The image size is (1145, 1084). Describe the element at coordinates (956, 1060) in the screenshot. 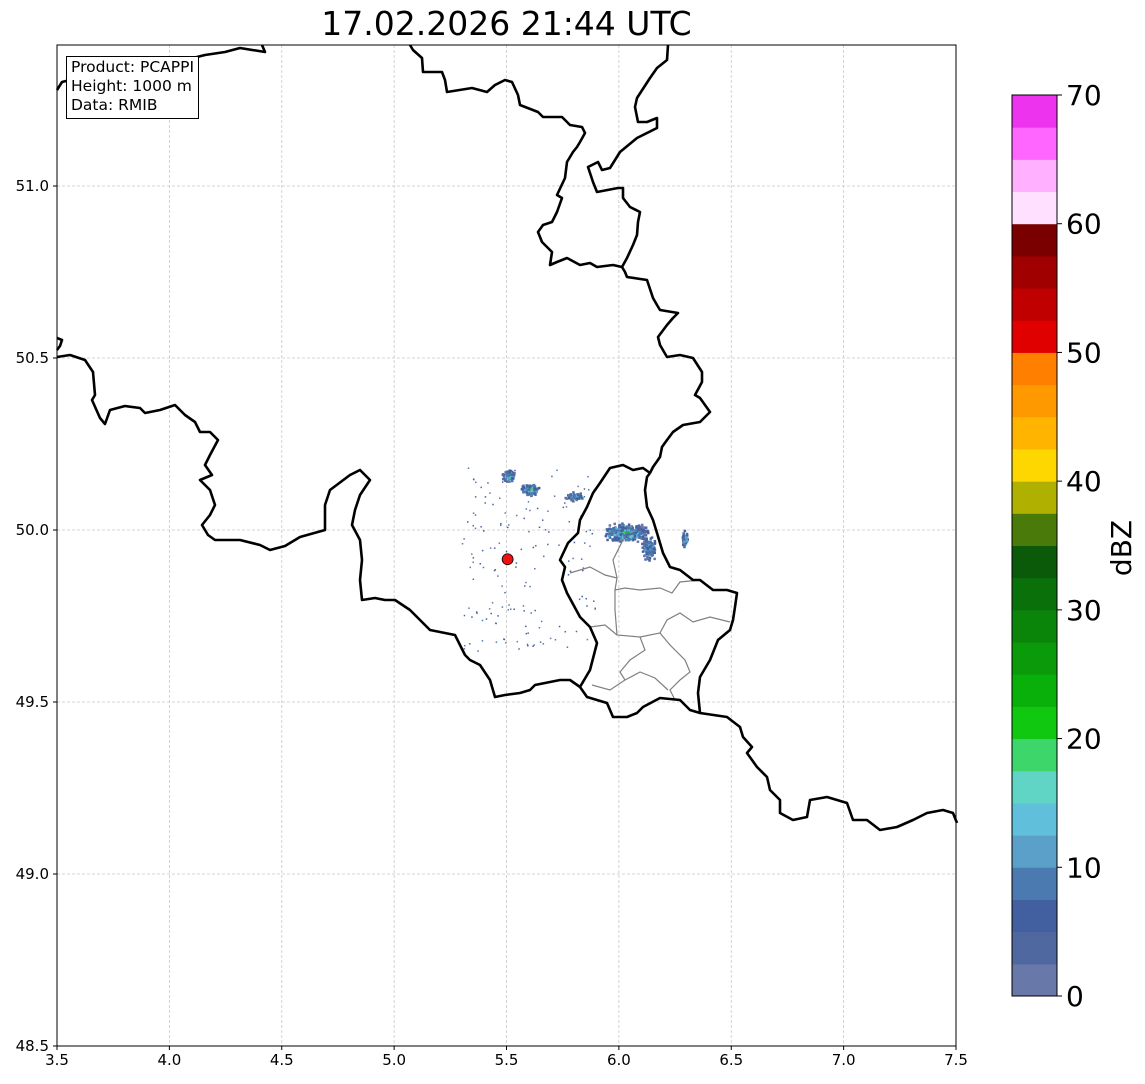

I see `x-tick-label: 7.5` at that location.